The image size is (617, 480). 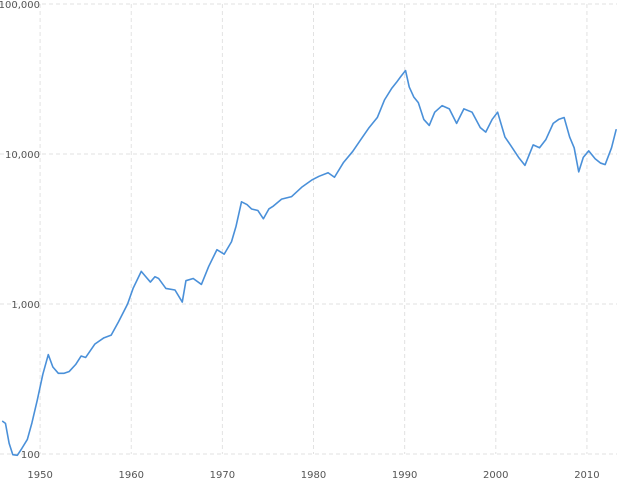 What do you see at coordinates (131, 475) in the screenshot?
I see `x-tick-label: 1960` at bounding box center [131, 475].